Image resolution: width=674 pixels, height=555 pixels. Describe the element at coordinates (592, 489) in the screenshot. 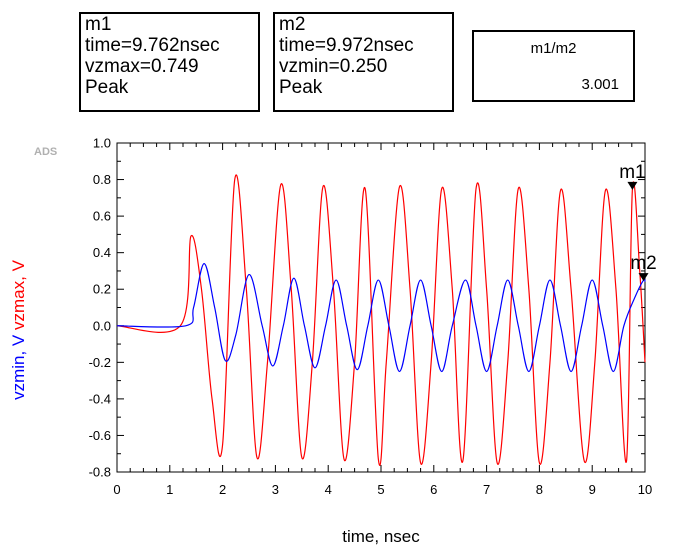

I see `x-tick-label: 9` at that location.